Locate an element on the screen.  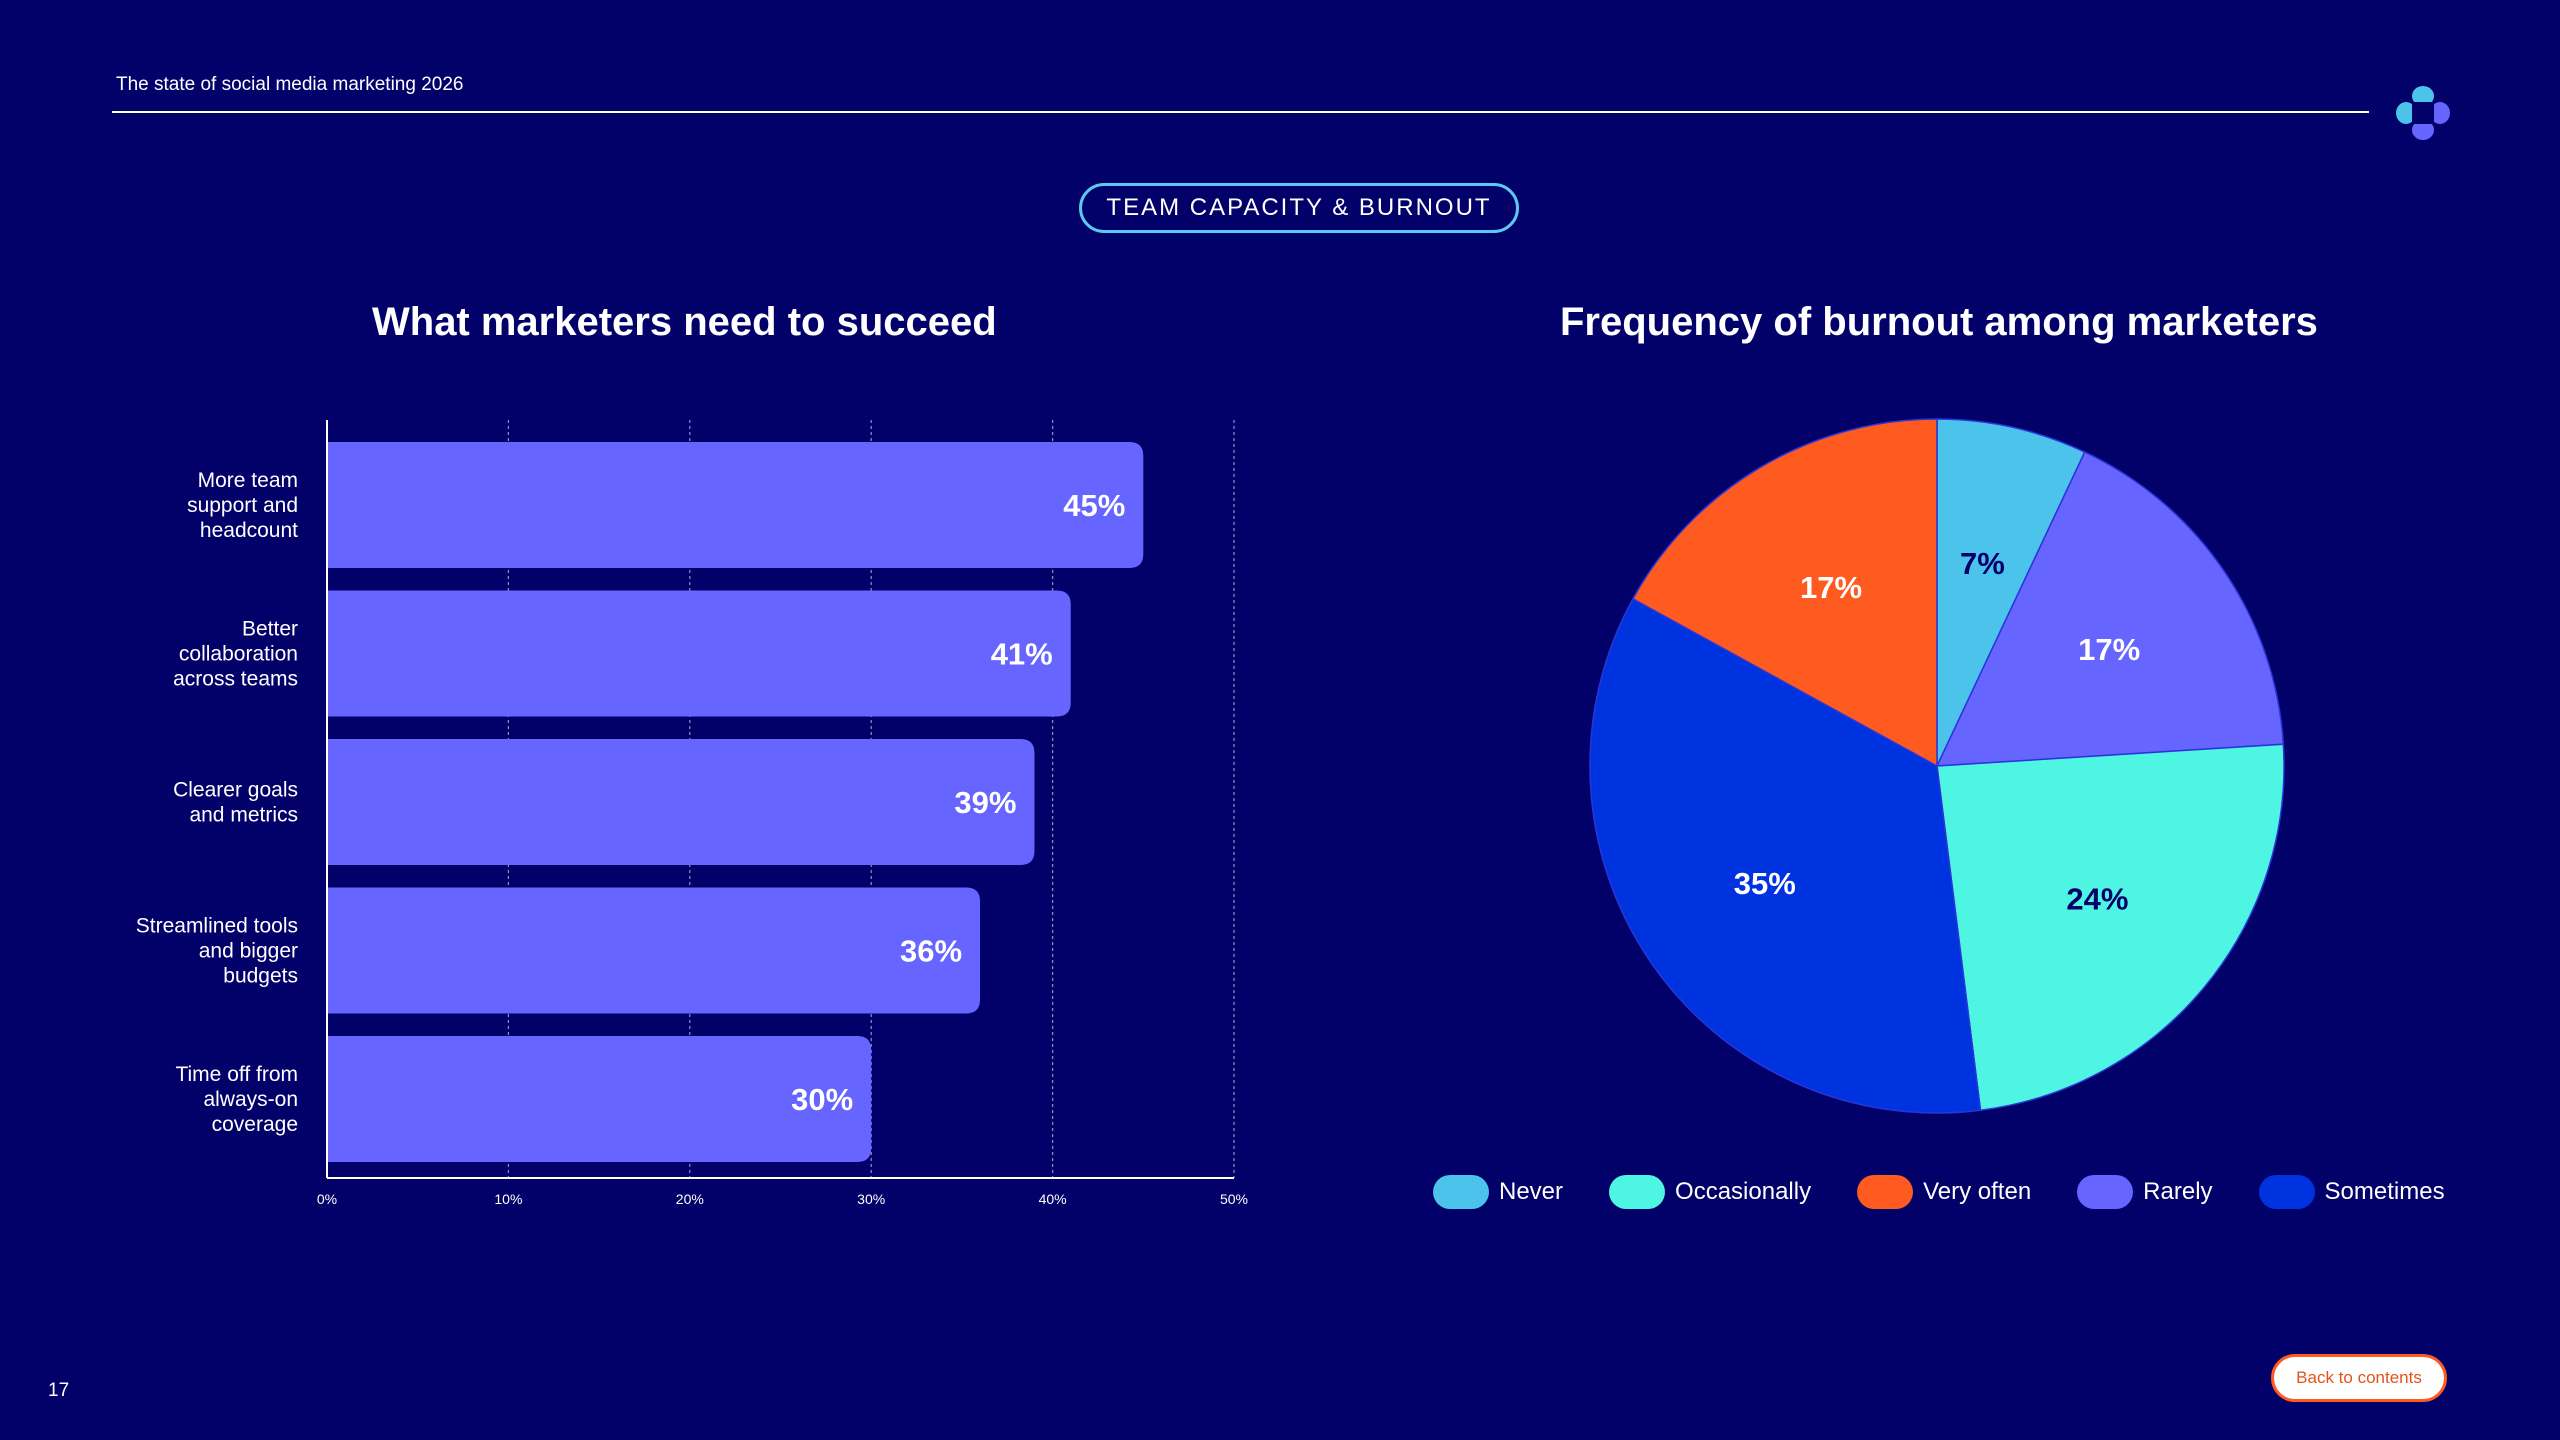
bar-category-label-line: More team is located at coordinates (248, 480).